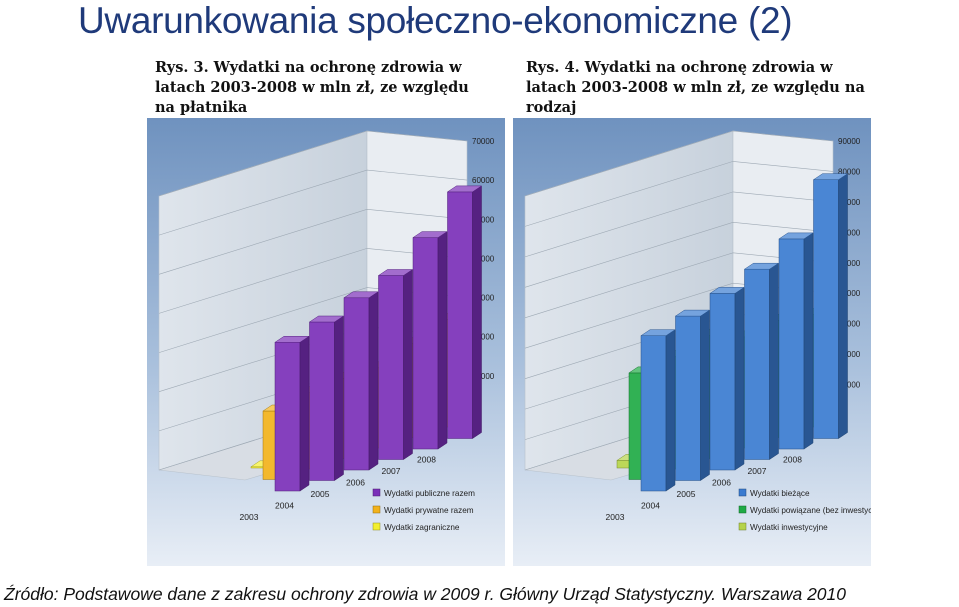 This screenshot has width=959, height=607. I want to click on y-tick-label: 80000, so click(849, 171).